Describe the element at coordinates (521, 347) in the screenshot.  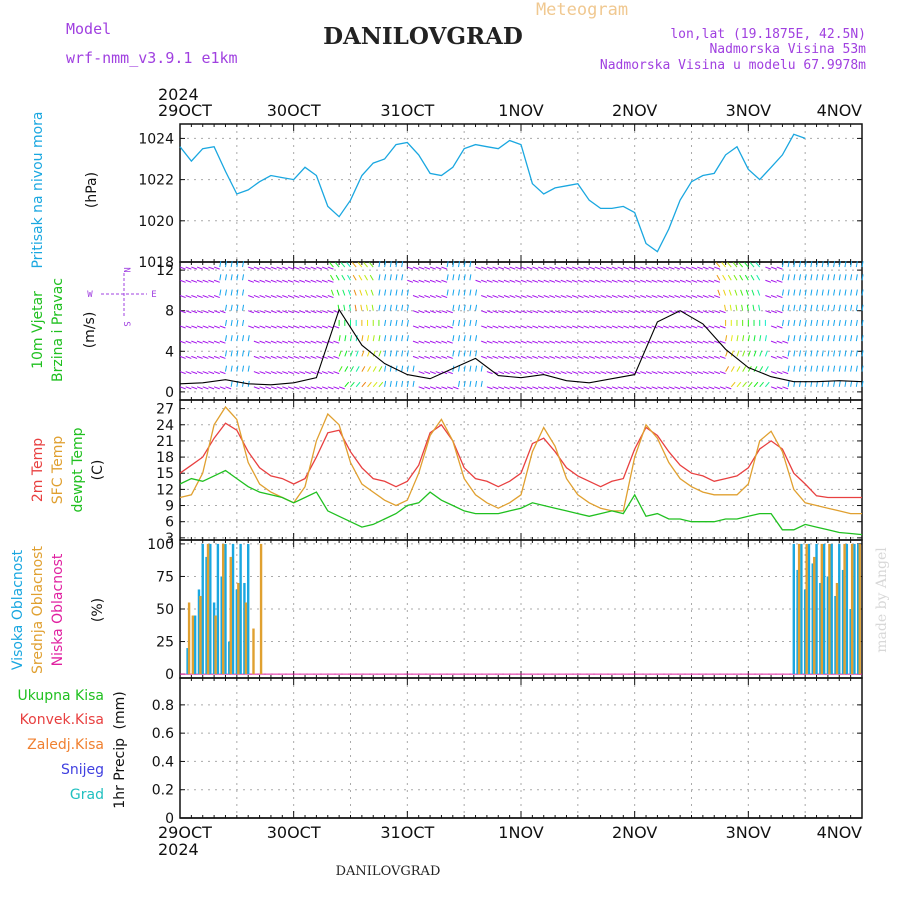
I see `wind-speed-line` at that location.